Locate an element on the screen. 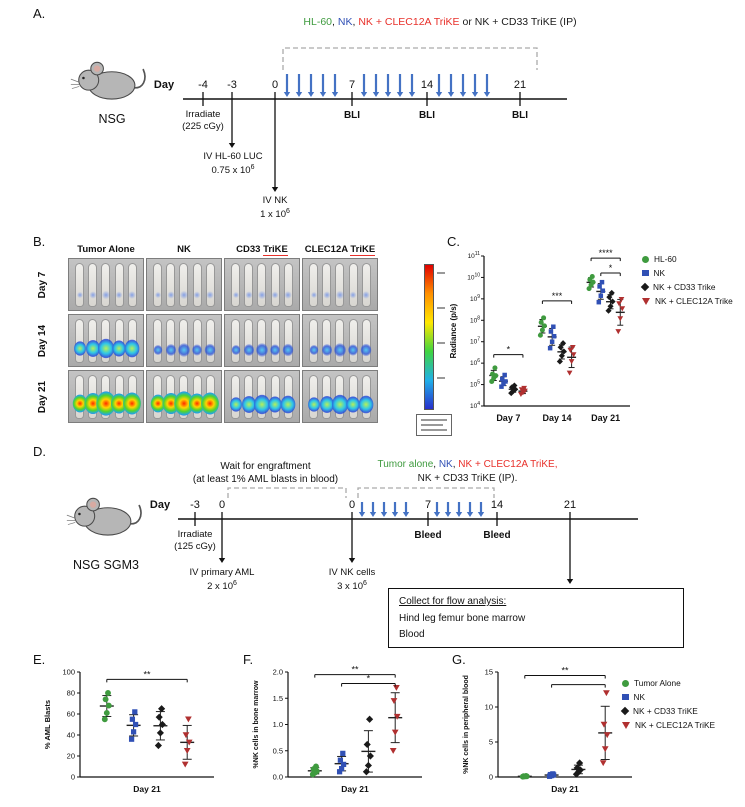  significance-label: **** is located at coordinates (606, 253).